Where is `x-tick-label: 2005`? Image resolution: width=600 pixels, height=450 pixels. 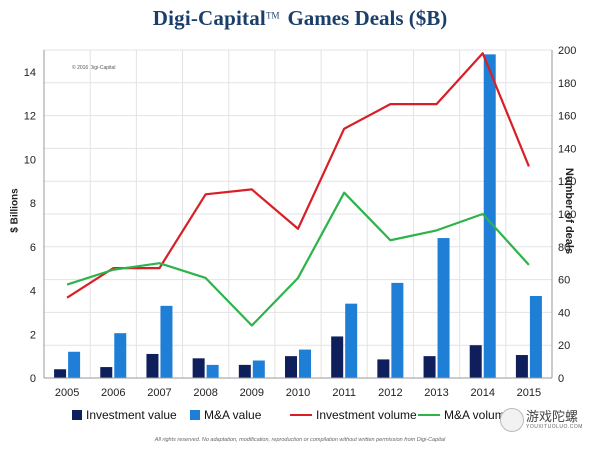
x-tick-label: 2005 is located at coordinates (67, 393).